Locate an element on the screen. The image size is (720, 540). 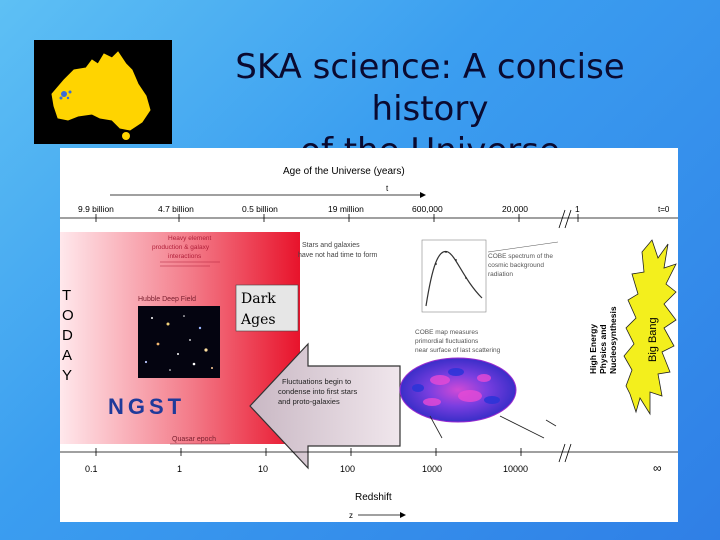
svg-text: Physics and is located at coordinates (603, 349).